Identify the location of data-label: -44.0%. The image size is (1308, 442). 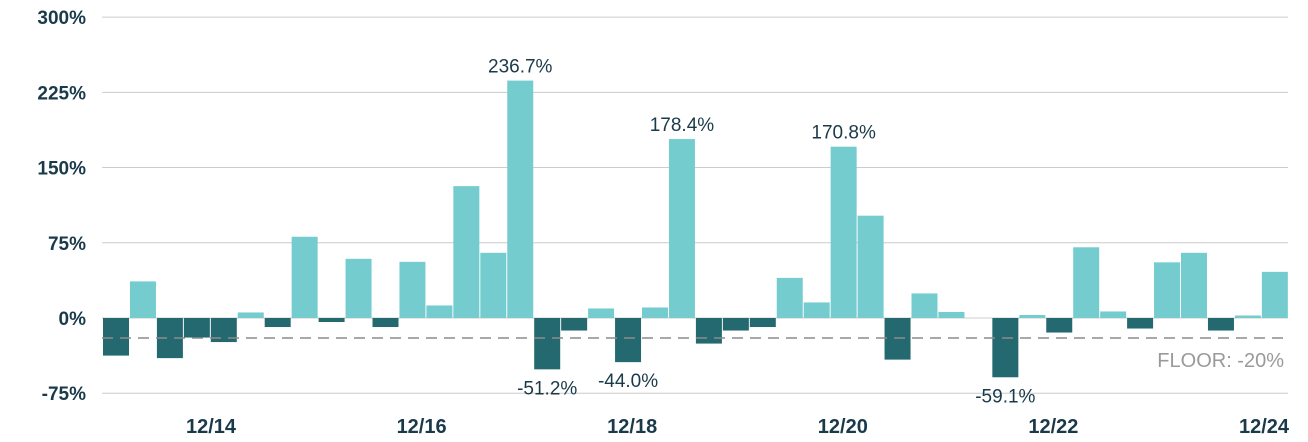
(628, 381).